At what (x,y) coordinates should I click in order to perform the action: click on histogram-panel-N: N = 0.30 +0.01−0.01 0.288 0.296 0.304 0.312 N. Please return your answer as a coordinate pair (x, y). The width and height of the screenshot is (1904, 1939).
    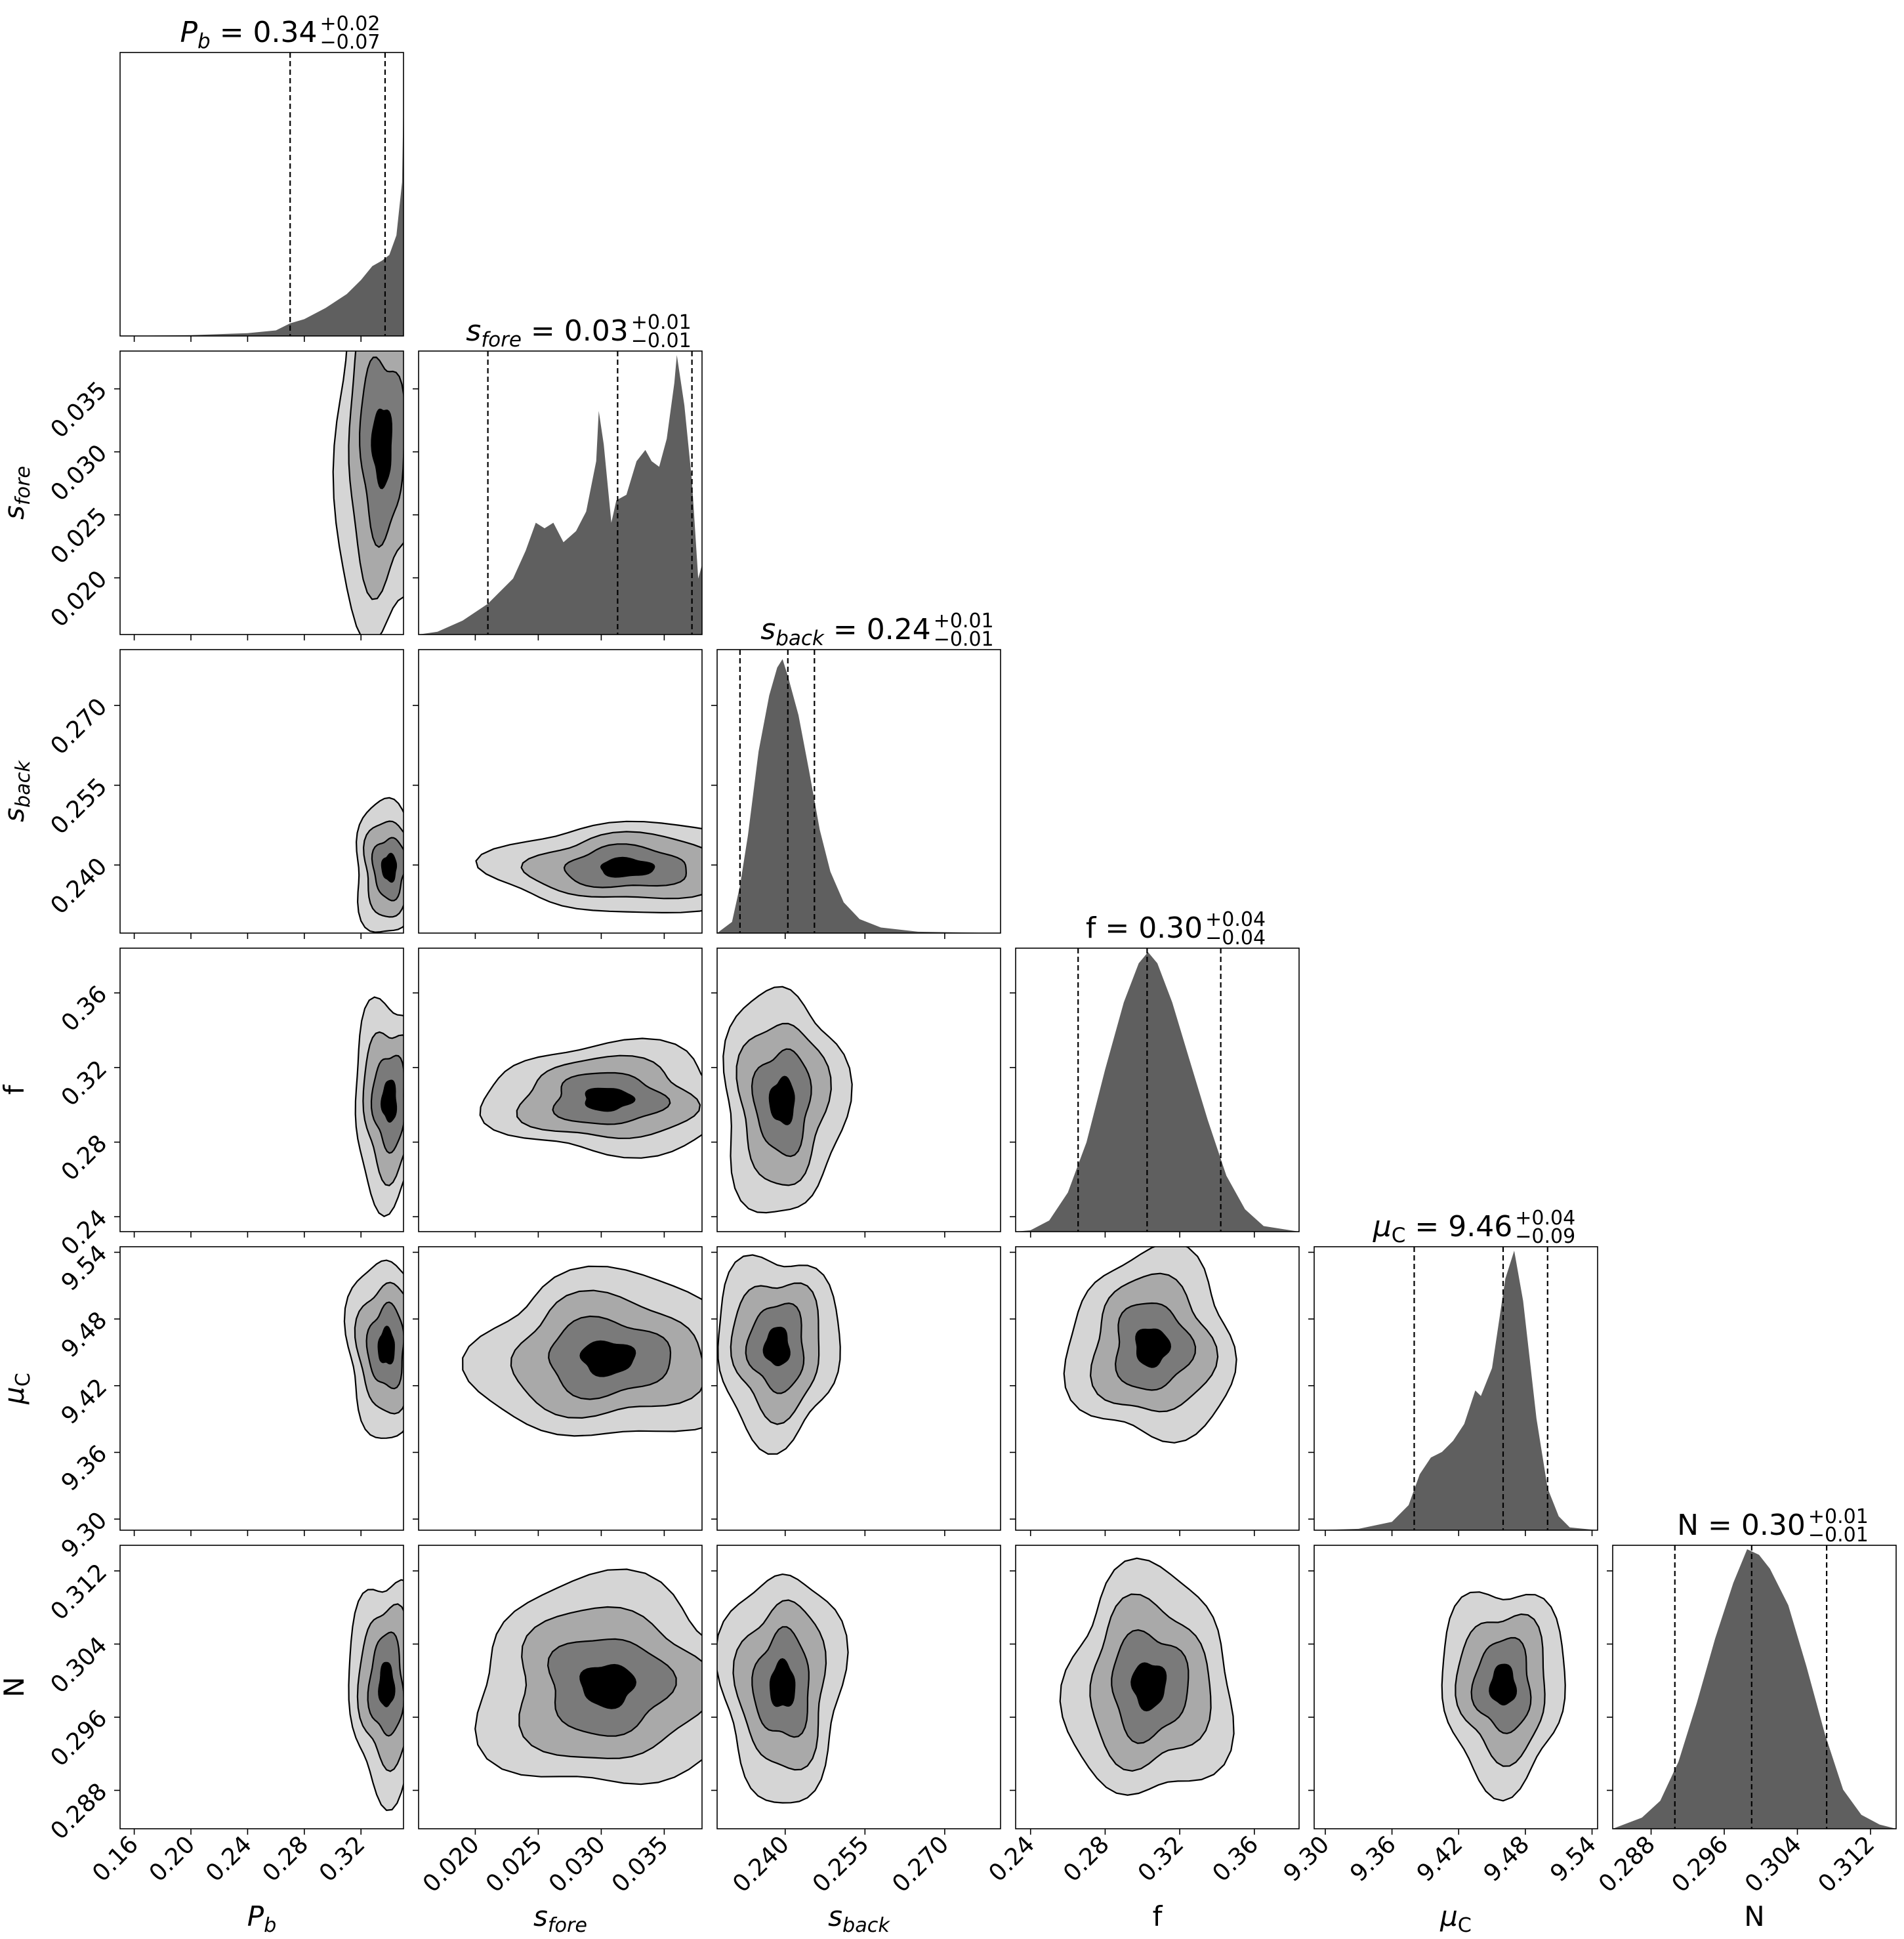
    Looking at the image, I should click on (1745, 1718).